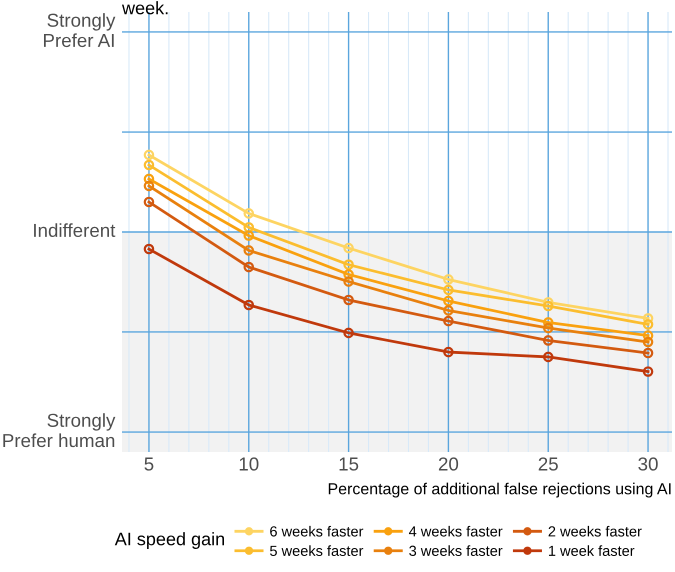  What do you see at coordinates (448, 464) in the screenshot?
I see `x-tick-label: 20` at bounding box center [448, 464].